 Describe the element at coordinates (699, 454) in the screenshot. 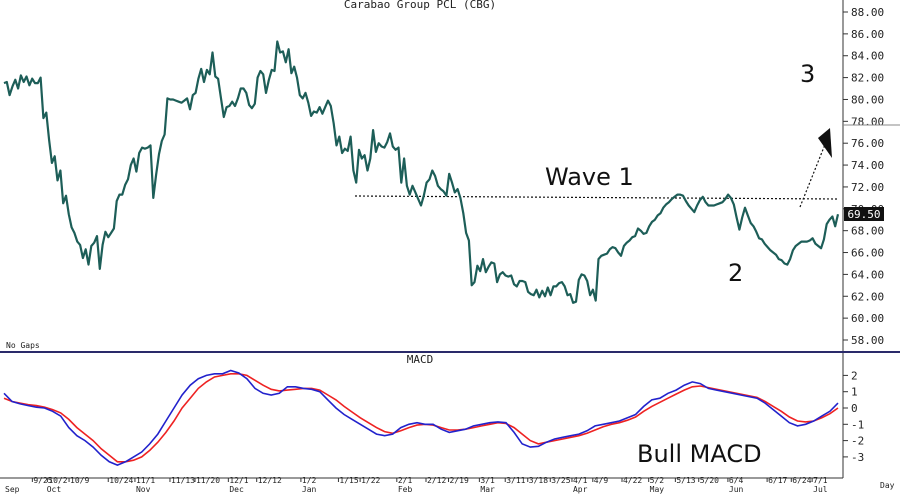

I see `bull-macd-label: Bull MACD` at that location.